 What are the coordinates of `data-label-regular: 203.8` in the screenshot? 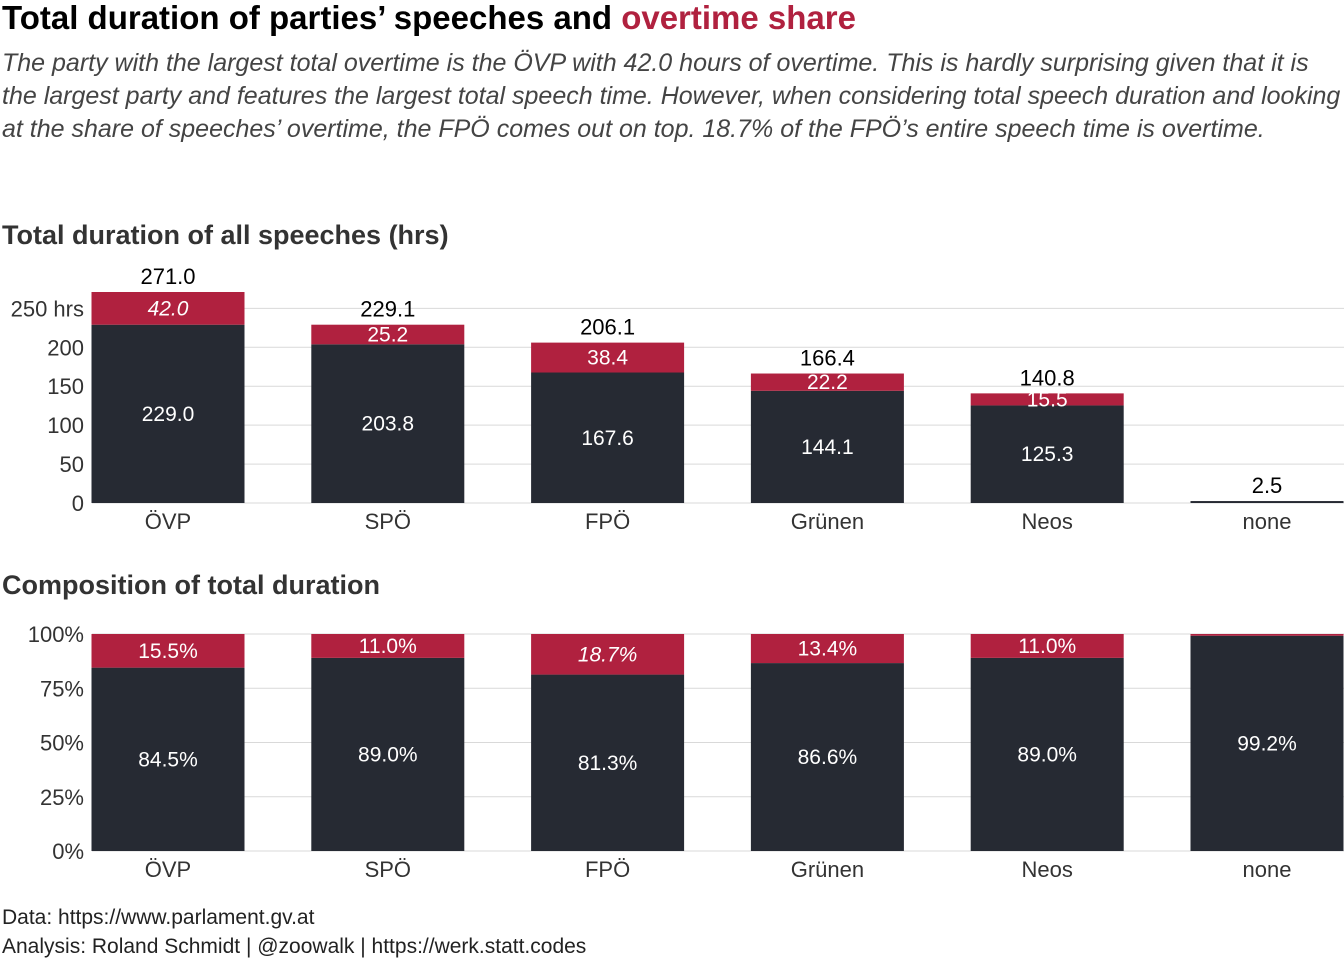 It's located at (388, 424).